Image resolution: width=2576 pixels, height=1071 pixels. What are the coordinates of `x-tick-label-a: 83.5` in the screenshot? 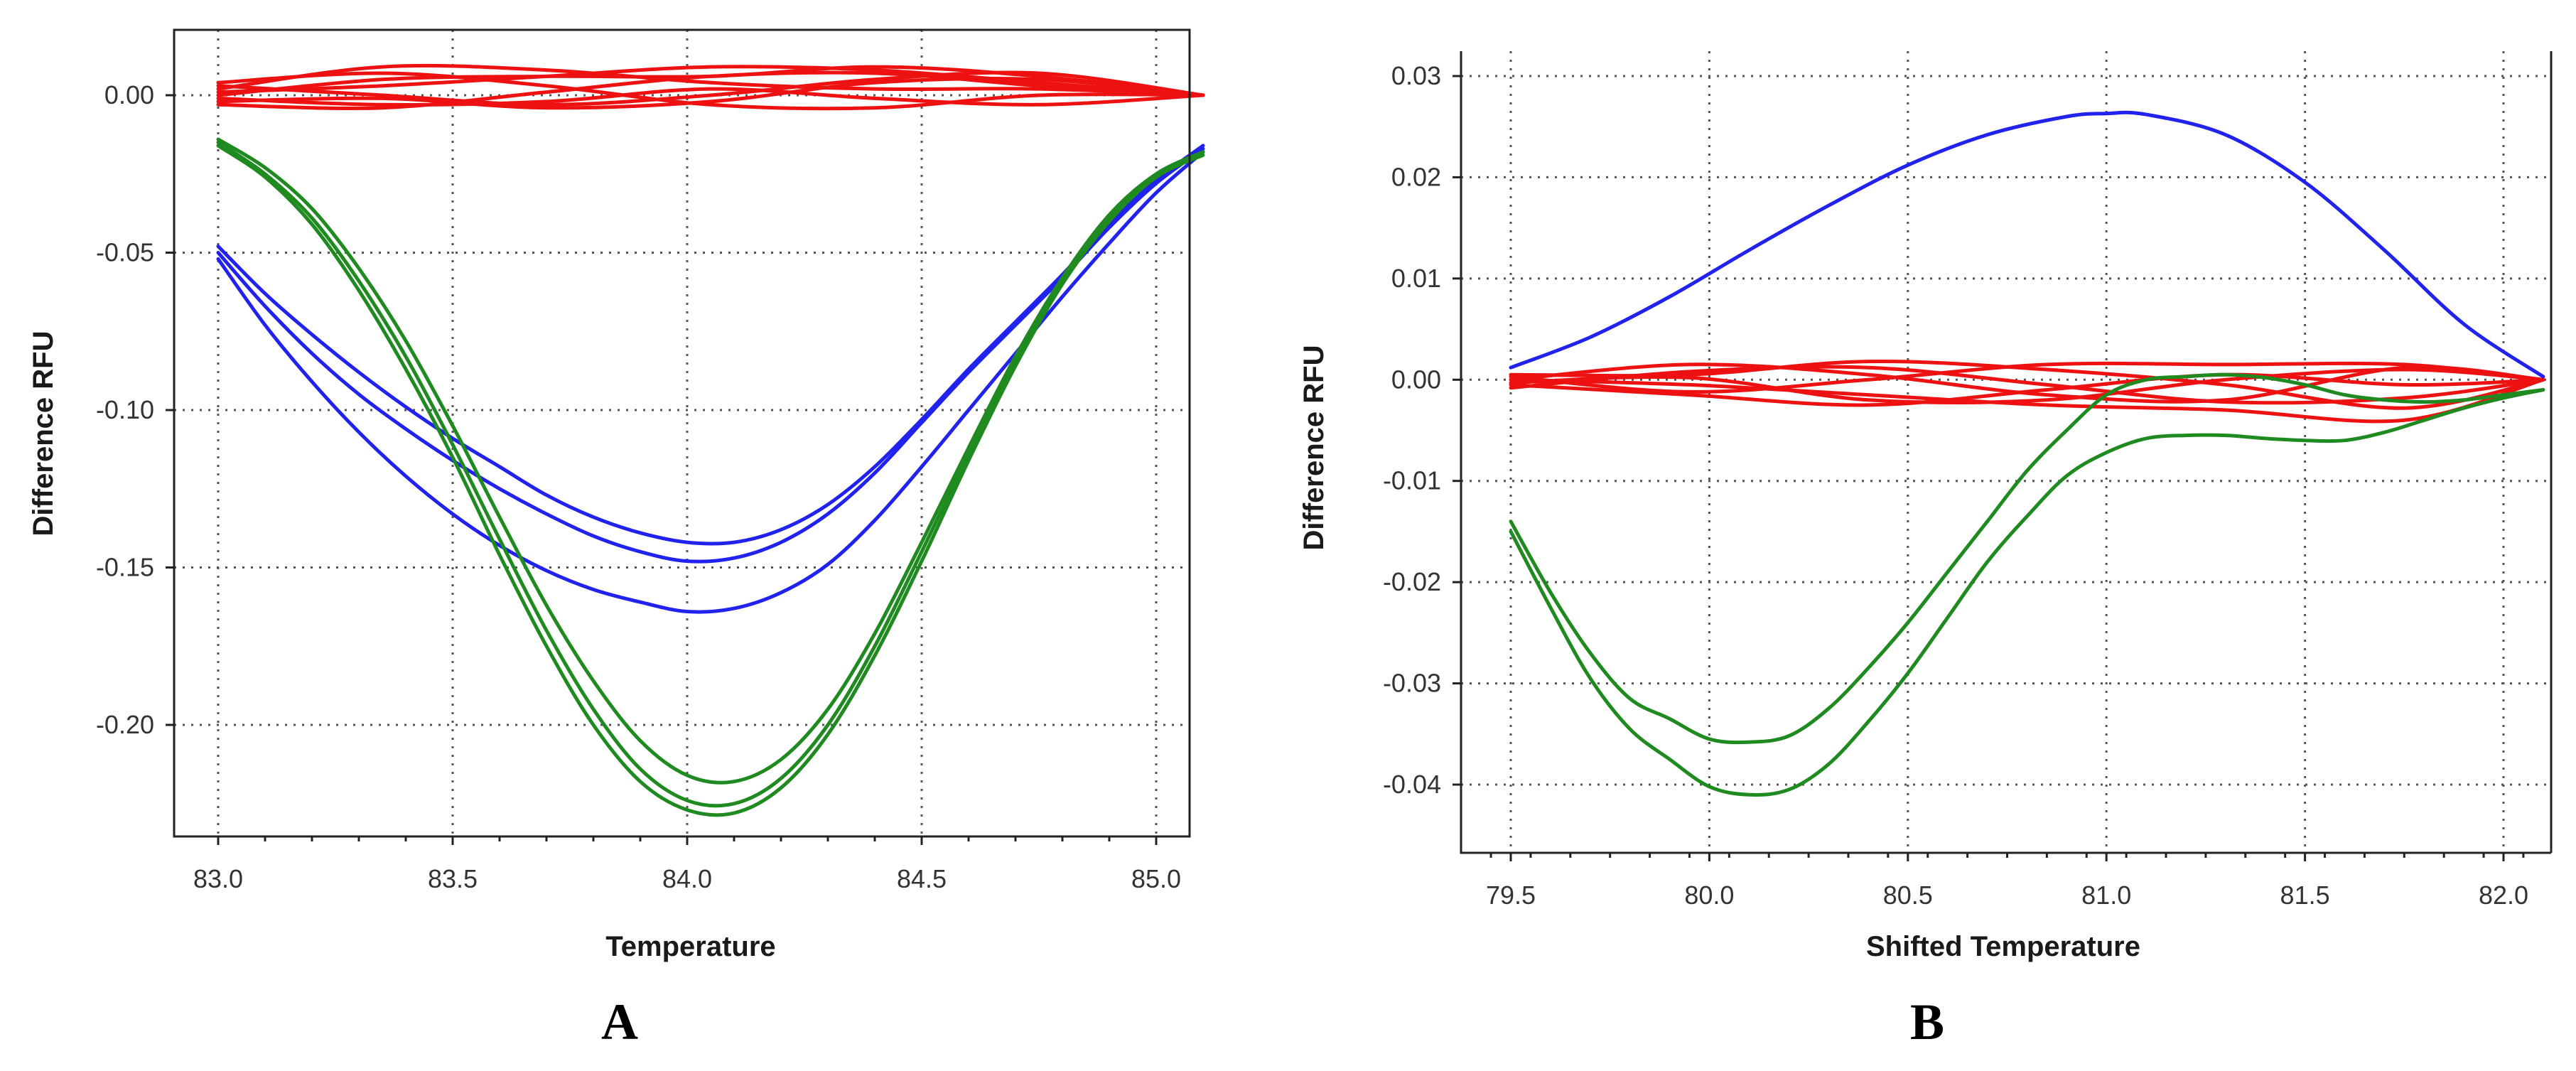 It's located at (453, 878).